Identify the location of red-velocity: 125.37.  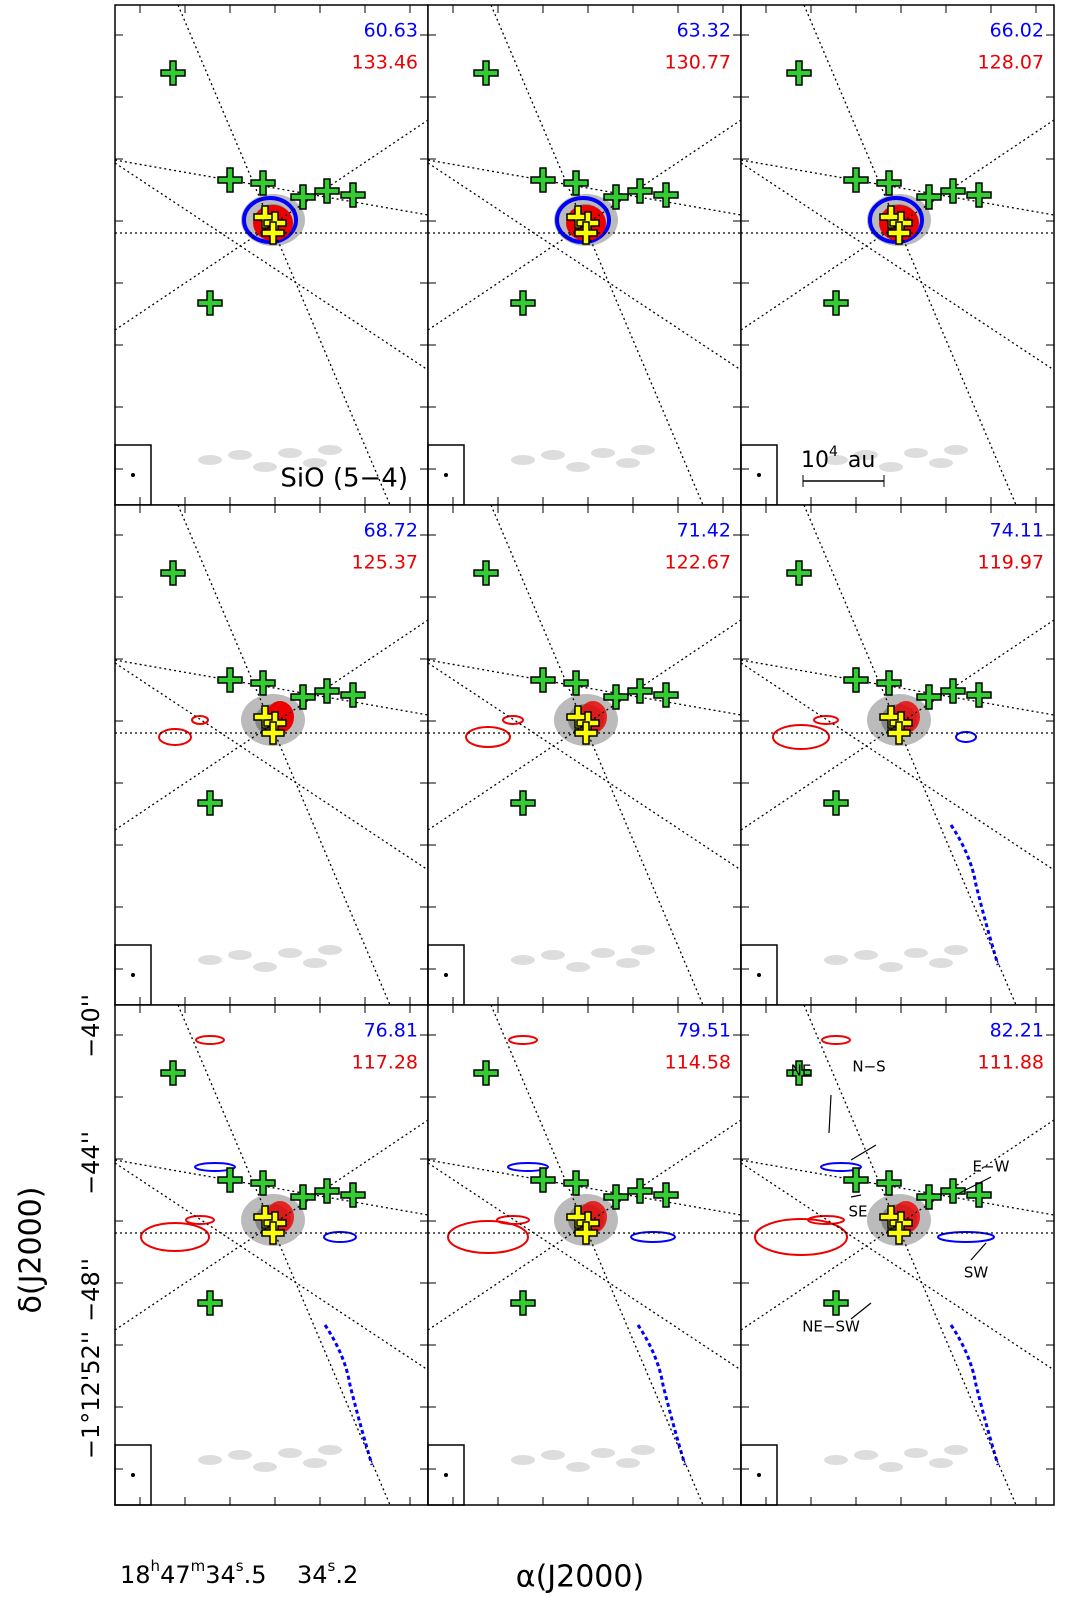
(385, 563).